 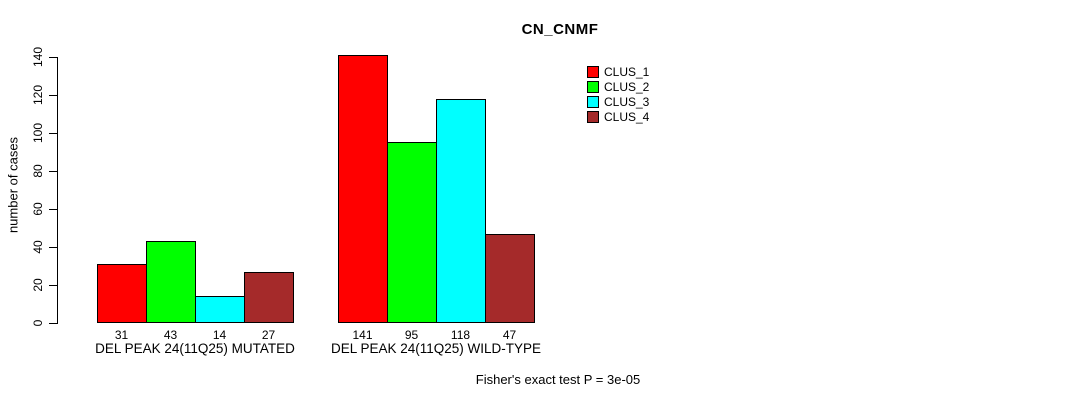 What do you see at coordinates (121, 335) in the screenshot?
I see `bar-value-label: 31` at bounding box center [121, 335].